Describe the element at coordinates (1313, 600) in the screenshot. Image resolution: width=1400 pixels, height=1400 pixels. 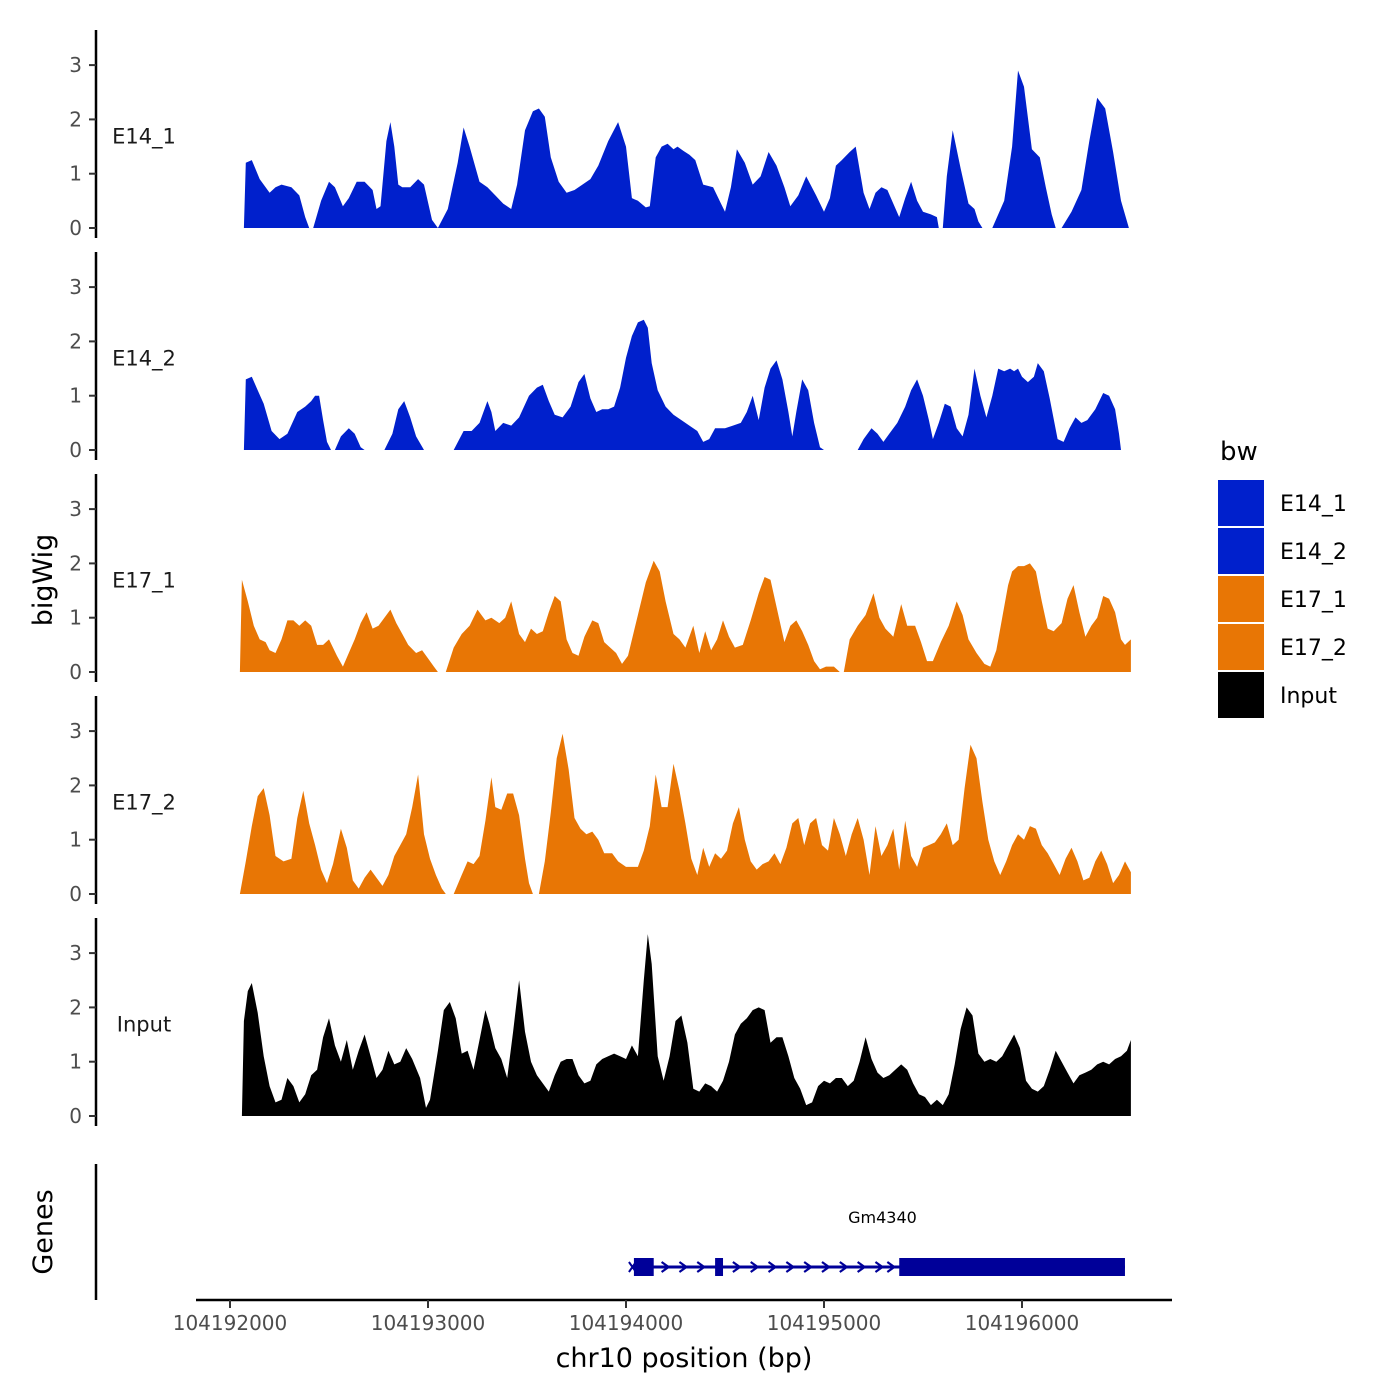
I see `legend-label-E17_1: E17_1` at that location.